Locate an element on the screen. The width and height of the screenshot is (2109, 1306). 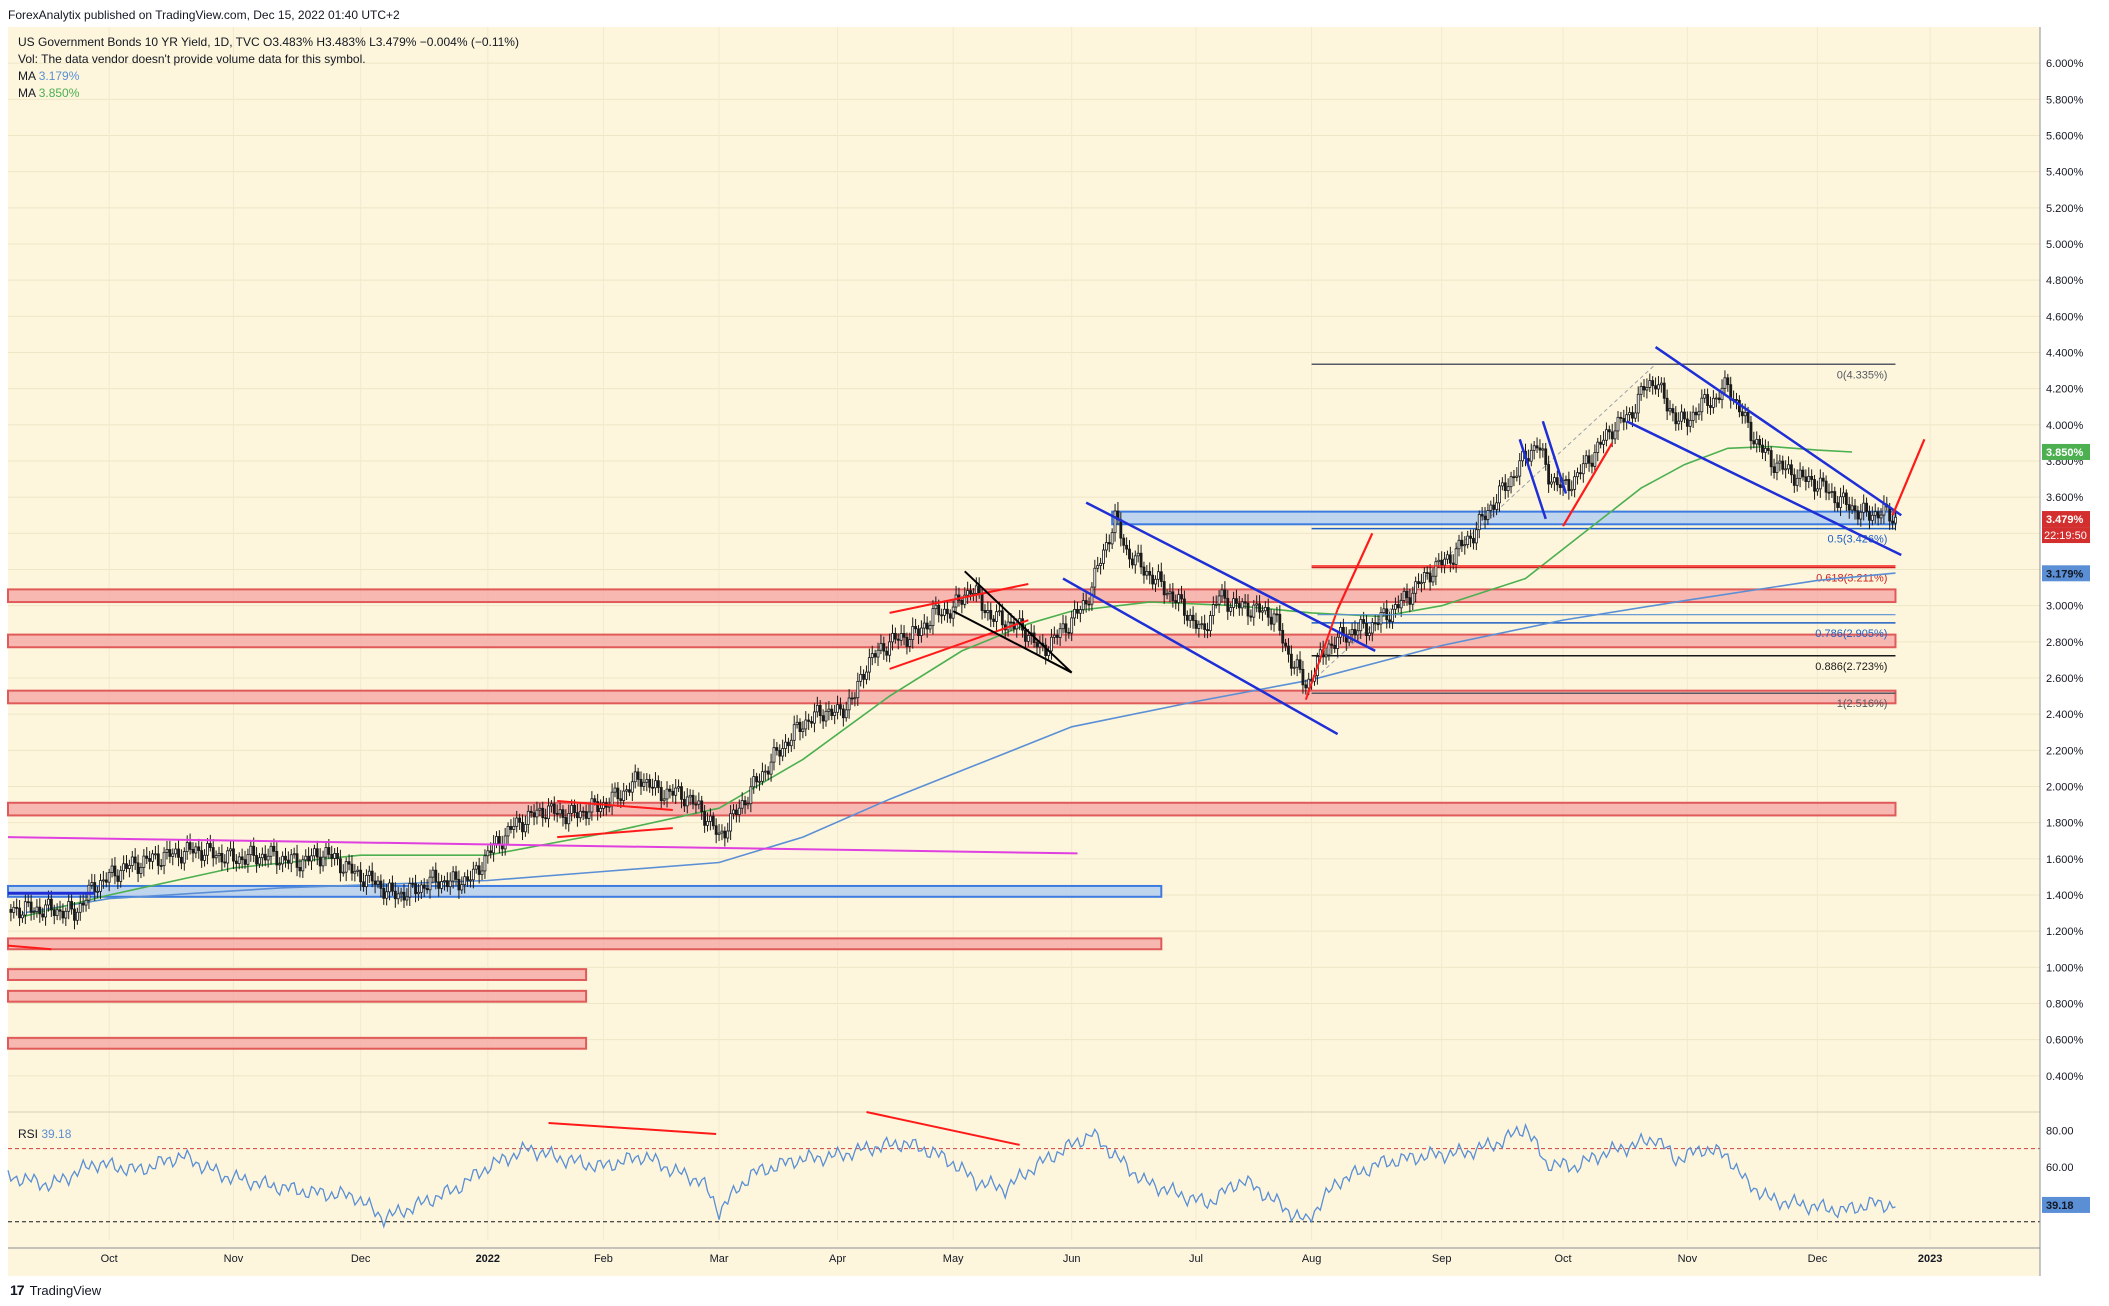
red-wedge-top is located at coordinates (615, 805).